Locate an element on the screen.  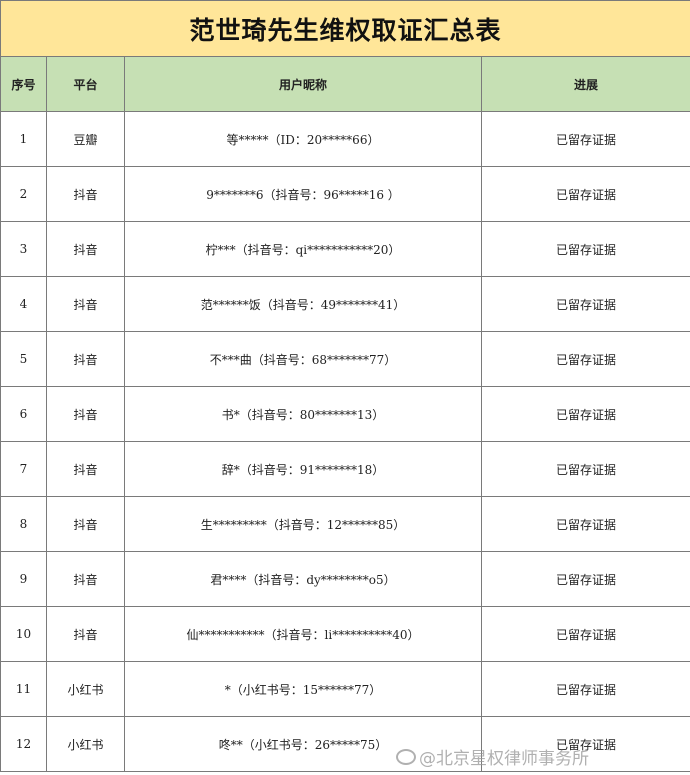
cell-no: 4 is located at coordinates (23, 304).